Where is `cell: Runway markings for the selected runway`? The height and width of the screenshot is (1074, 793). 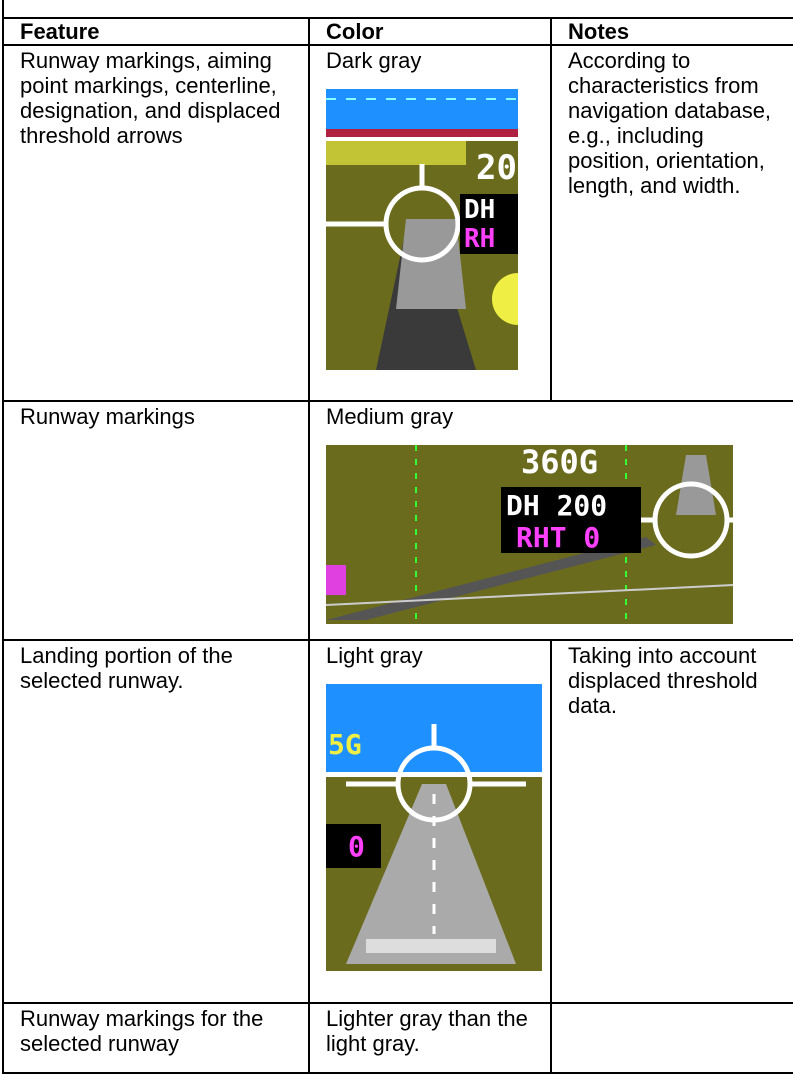
cell: Runway markings for the selected runway is located at coordinates (156, 1038).